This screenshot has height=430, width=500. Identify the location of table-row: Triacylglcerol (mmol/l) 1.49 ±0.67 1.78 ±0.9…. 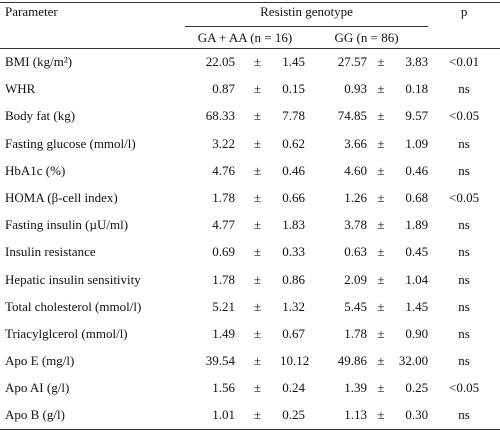
(250, 333).